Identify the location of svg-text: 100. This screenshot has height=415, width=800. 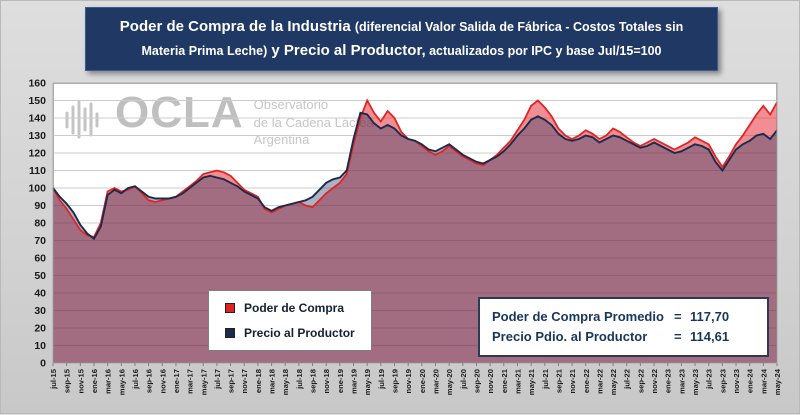
(37, 189).